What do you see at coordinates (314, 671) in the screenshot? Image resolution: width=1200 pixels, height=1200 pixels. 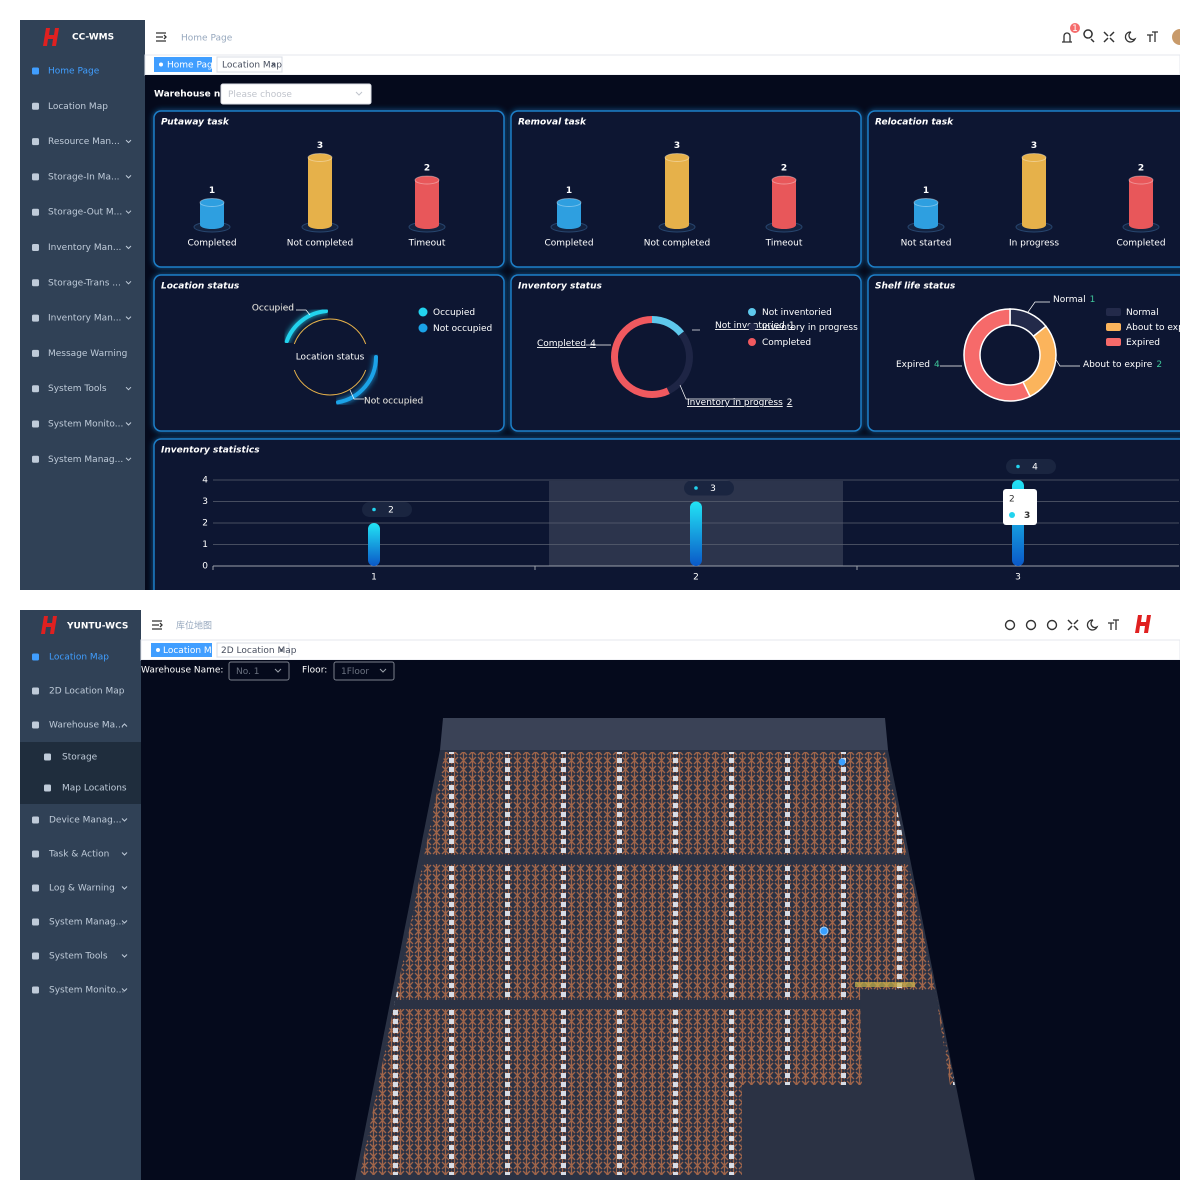 I see `filter-label: Floor:` at bounding box center [314, 671].